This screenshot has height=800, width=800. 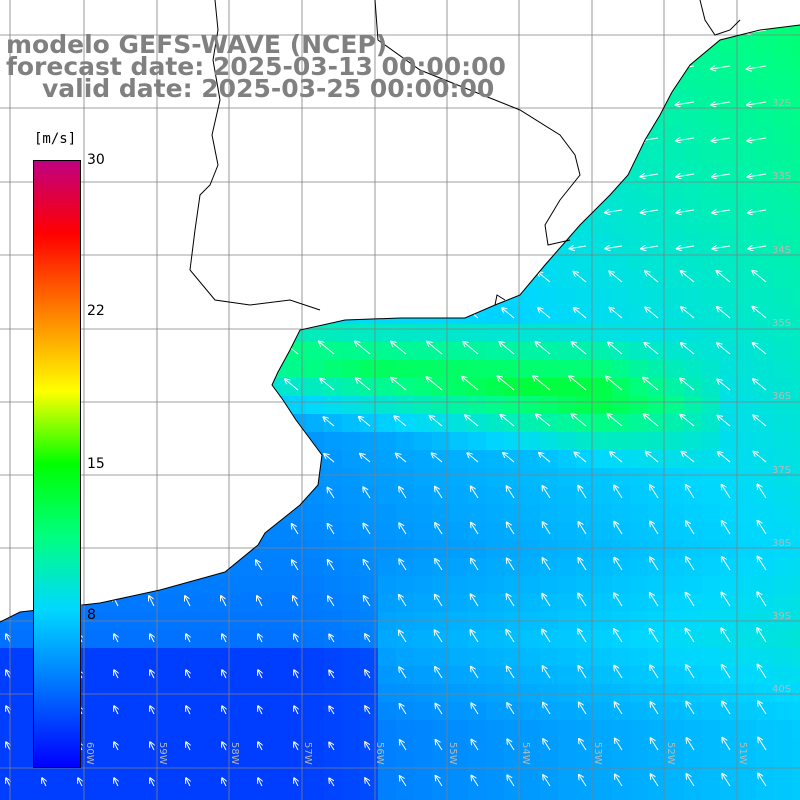 I want to click on colorbar-tick-8: 8, so click(x=91, y=615).